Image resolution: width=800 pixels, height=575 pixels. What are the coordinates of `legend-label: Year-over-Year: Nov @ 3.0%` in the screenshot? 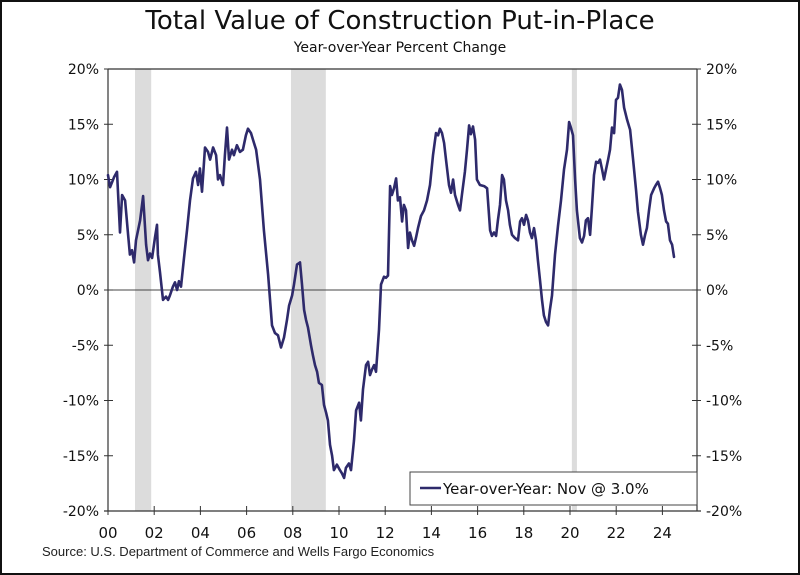 It's located at (545, 489).